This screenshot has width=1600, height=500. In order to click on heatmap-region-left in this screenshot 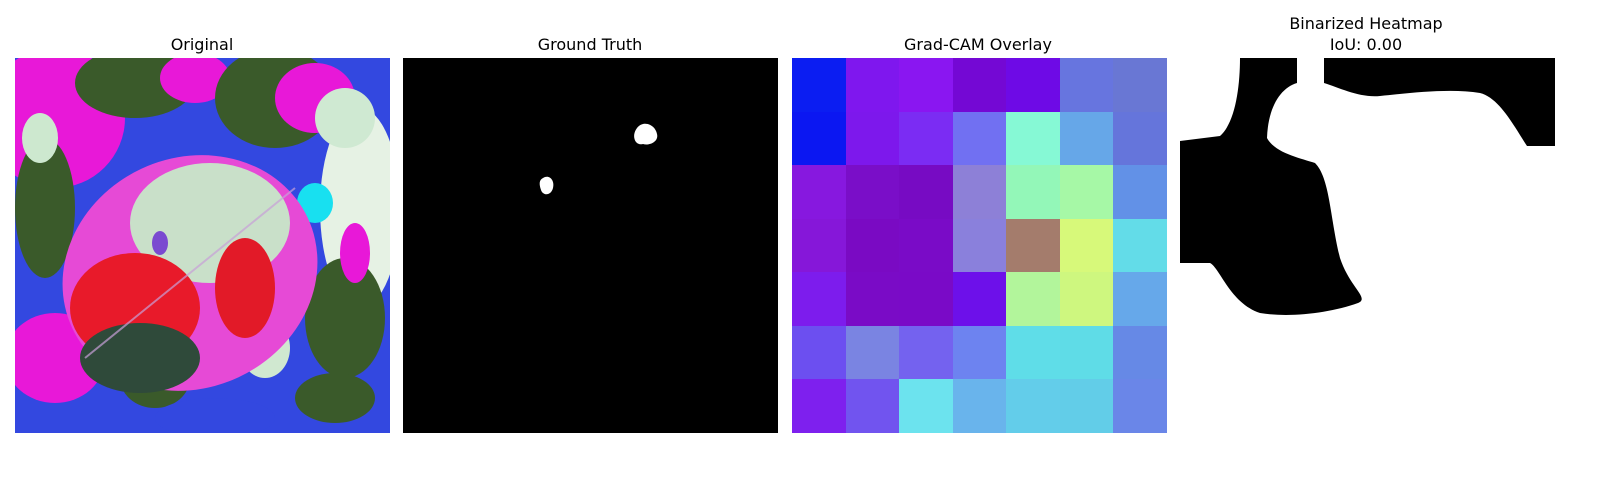, I will do `click(1271, 186)`.